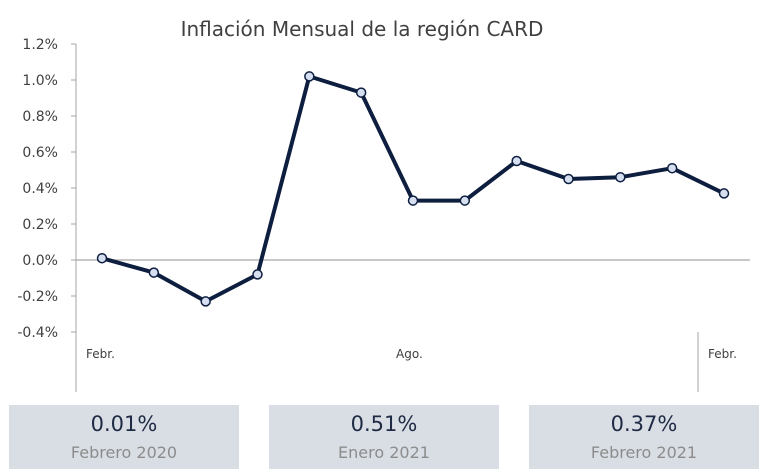 This screenshot has height=476, width=768. Describe the element at coordinates (40, 189) in the screenshot. I see `y-tick-label: 0.4%` at that location.